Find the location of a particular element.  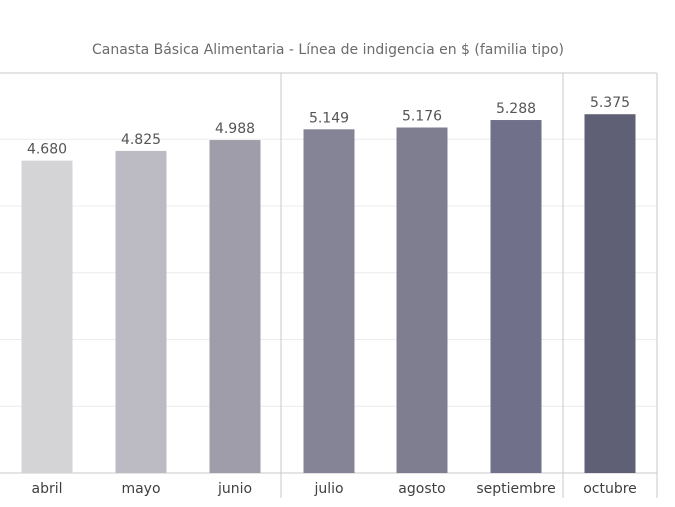

data-label: 4.988 is located at coordinates (235, 129).